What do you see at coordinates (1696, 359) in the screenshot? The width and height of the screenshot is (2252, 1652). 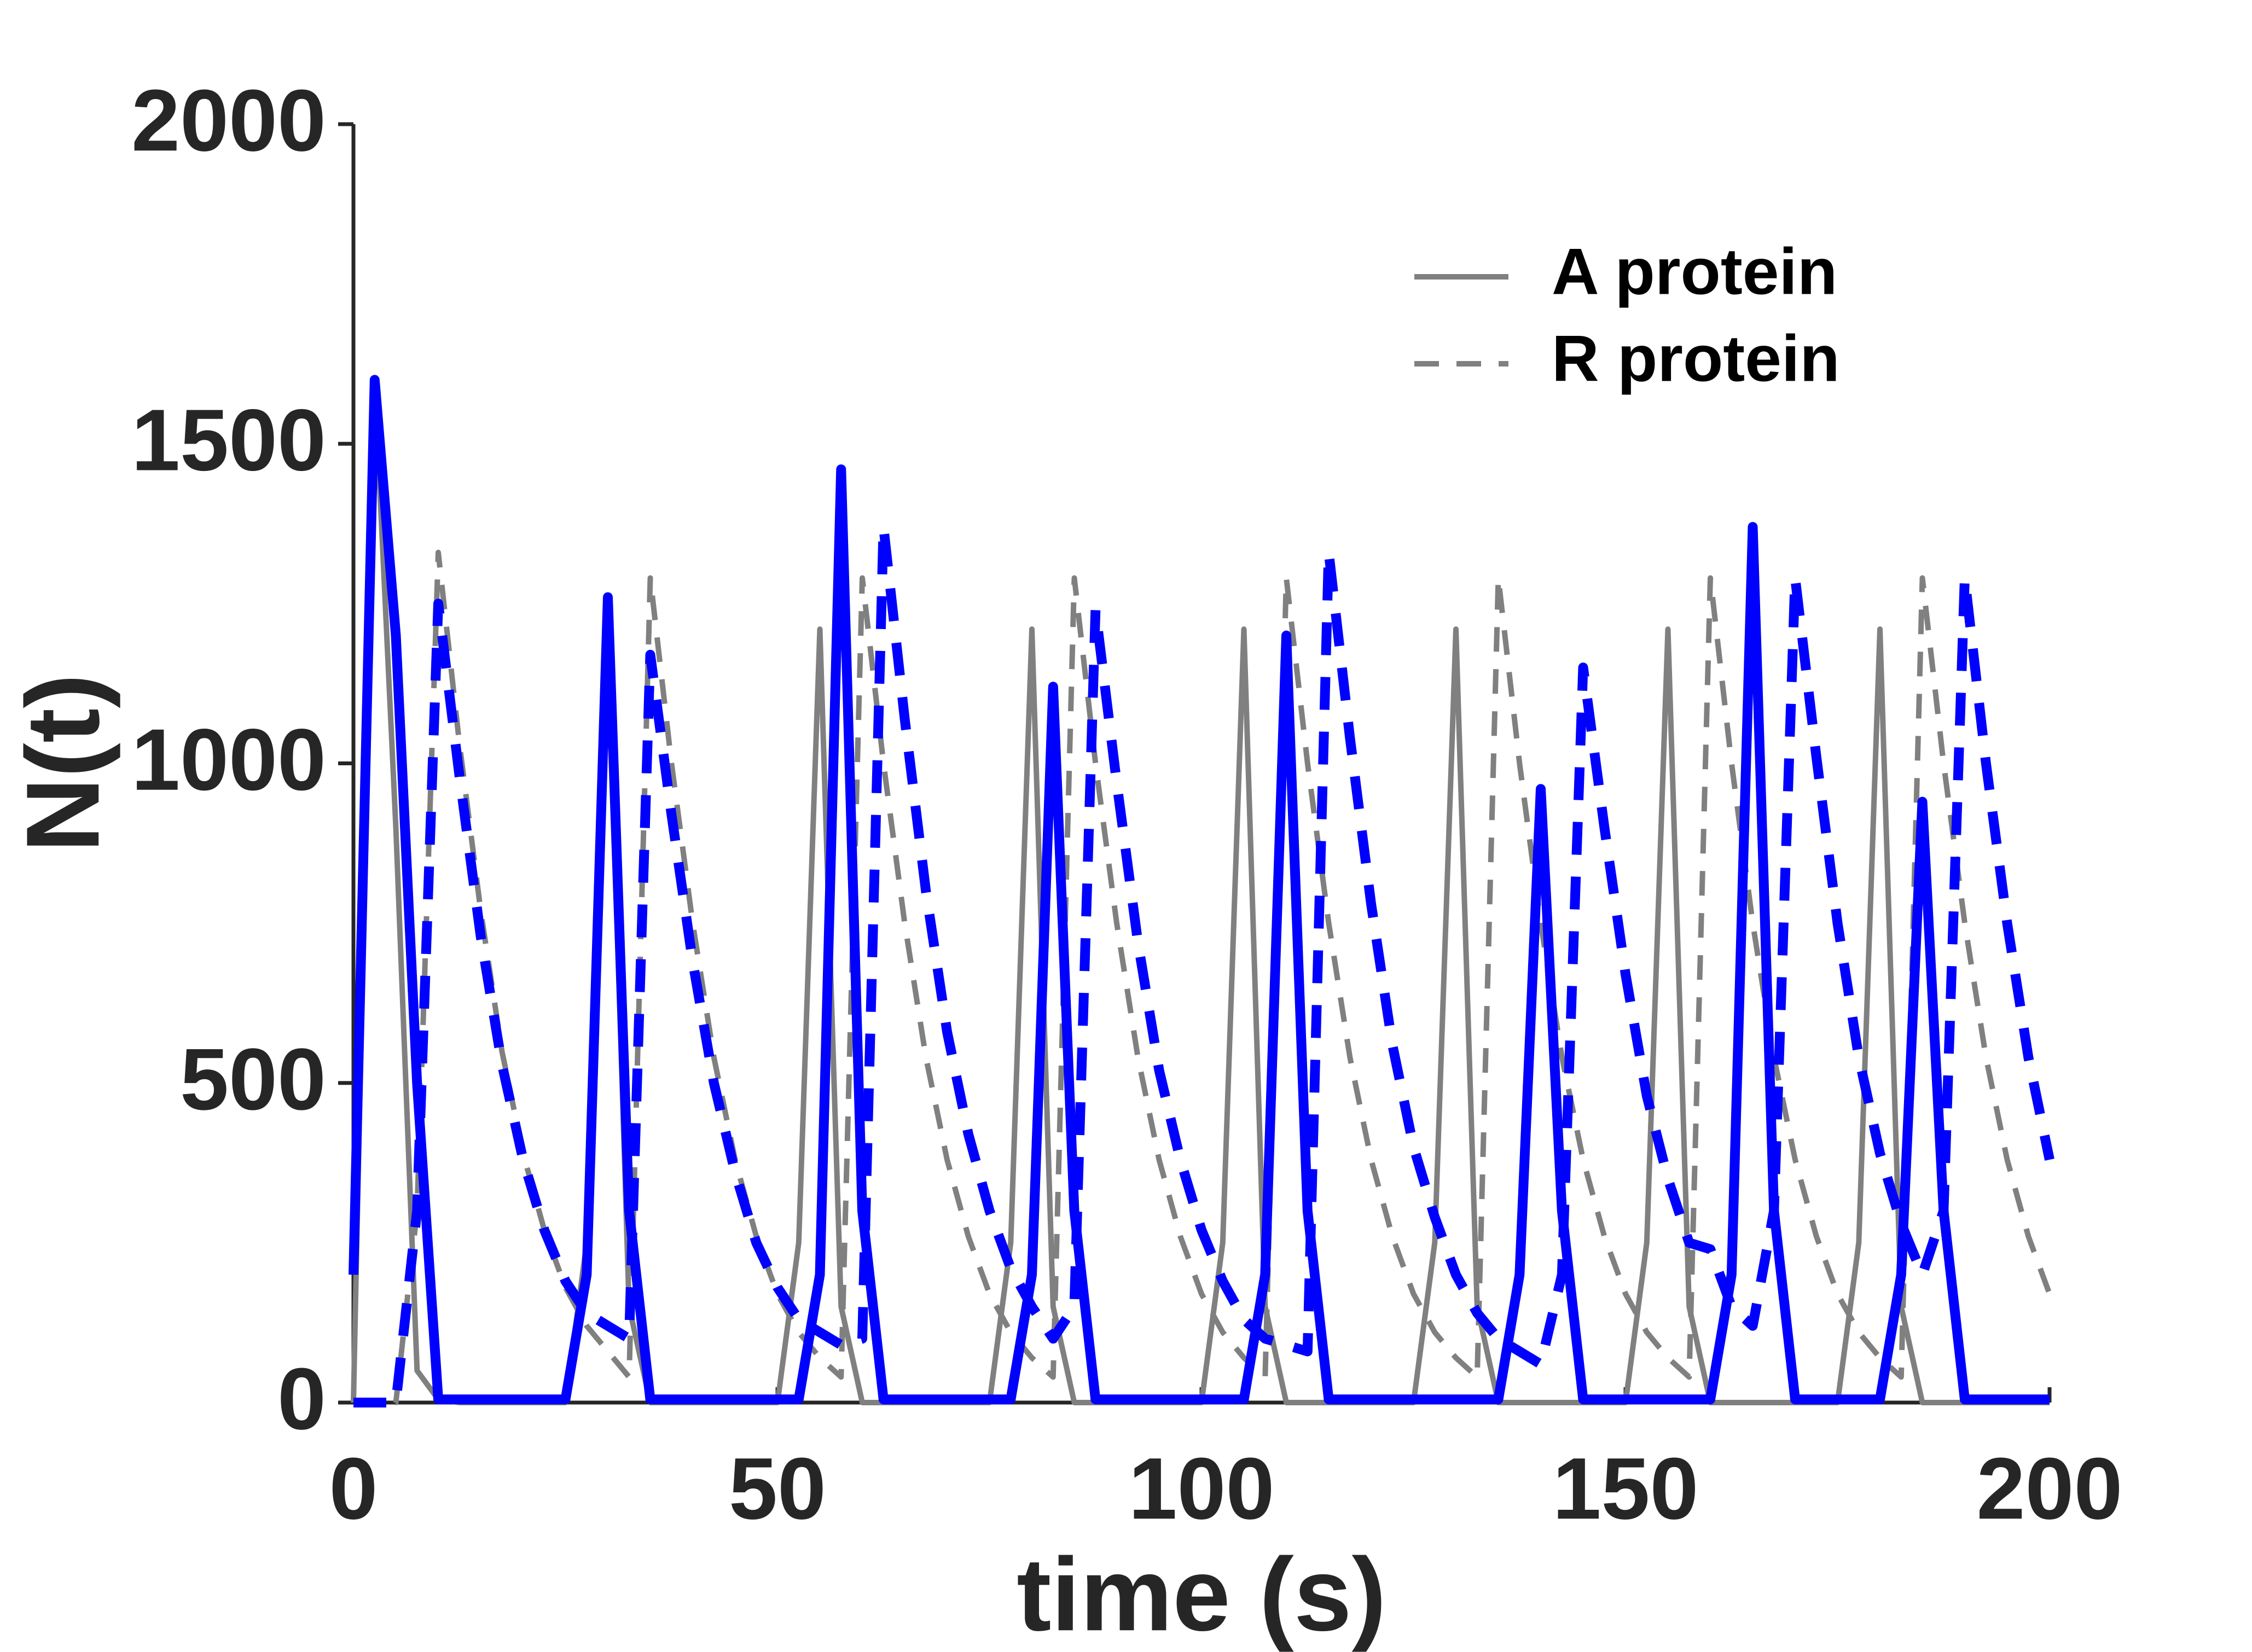 I see `legend-label: R protein` at bounding box center [1696, 359].